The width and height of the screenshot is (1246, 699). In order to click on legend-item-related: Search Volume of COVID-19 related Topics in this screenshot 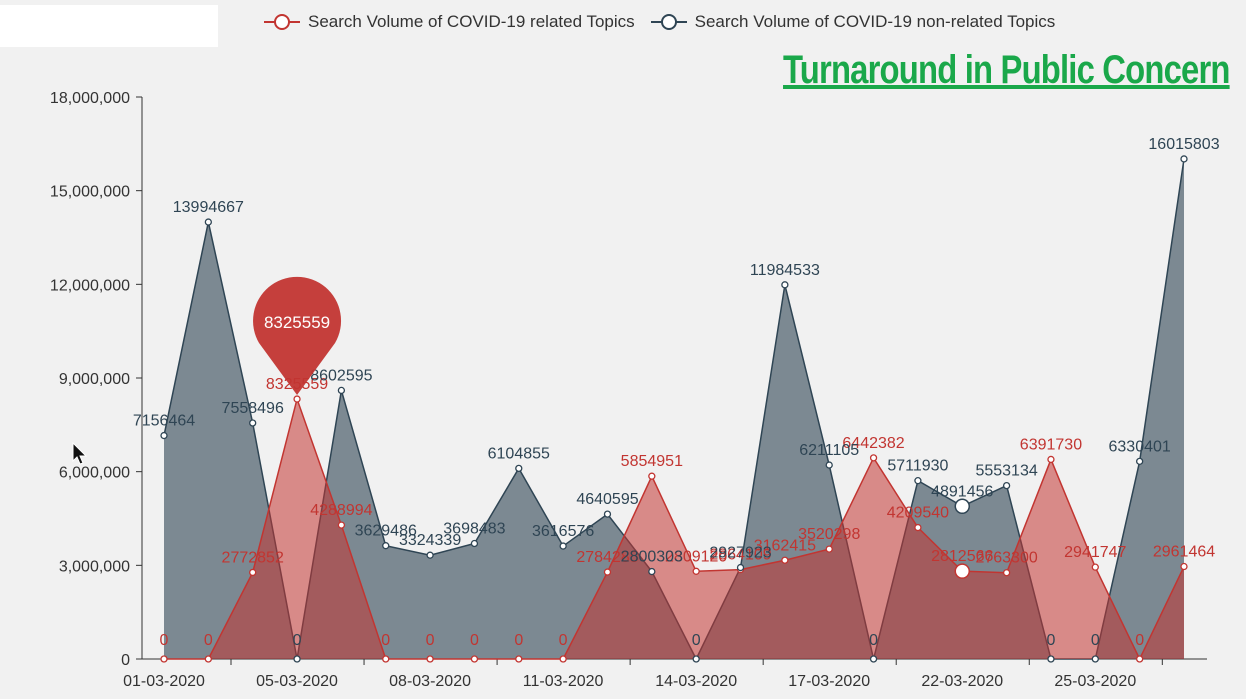, I will do `click(448, 22)`.